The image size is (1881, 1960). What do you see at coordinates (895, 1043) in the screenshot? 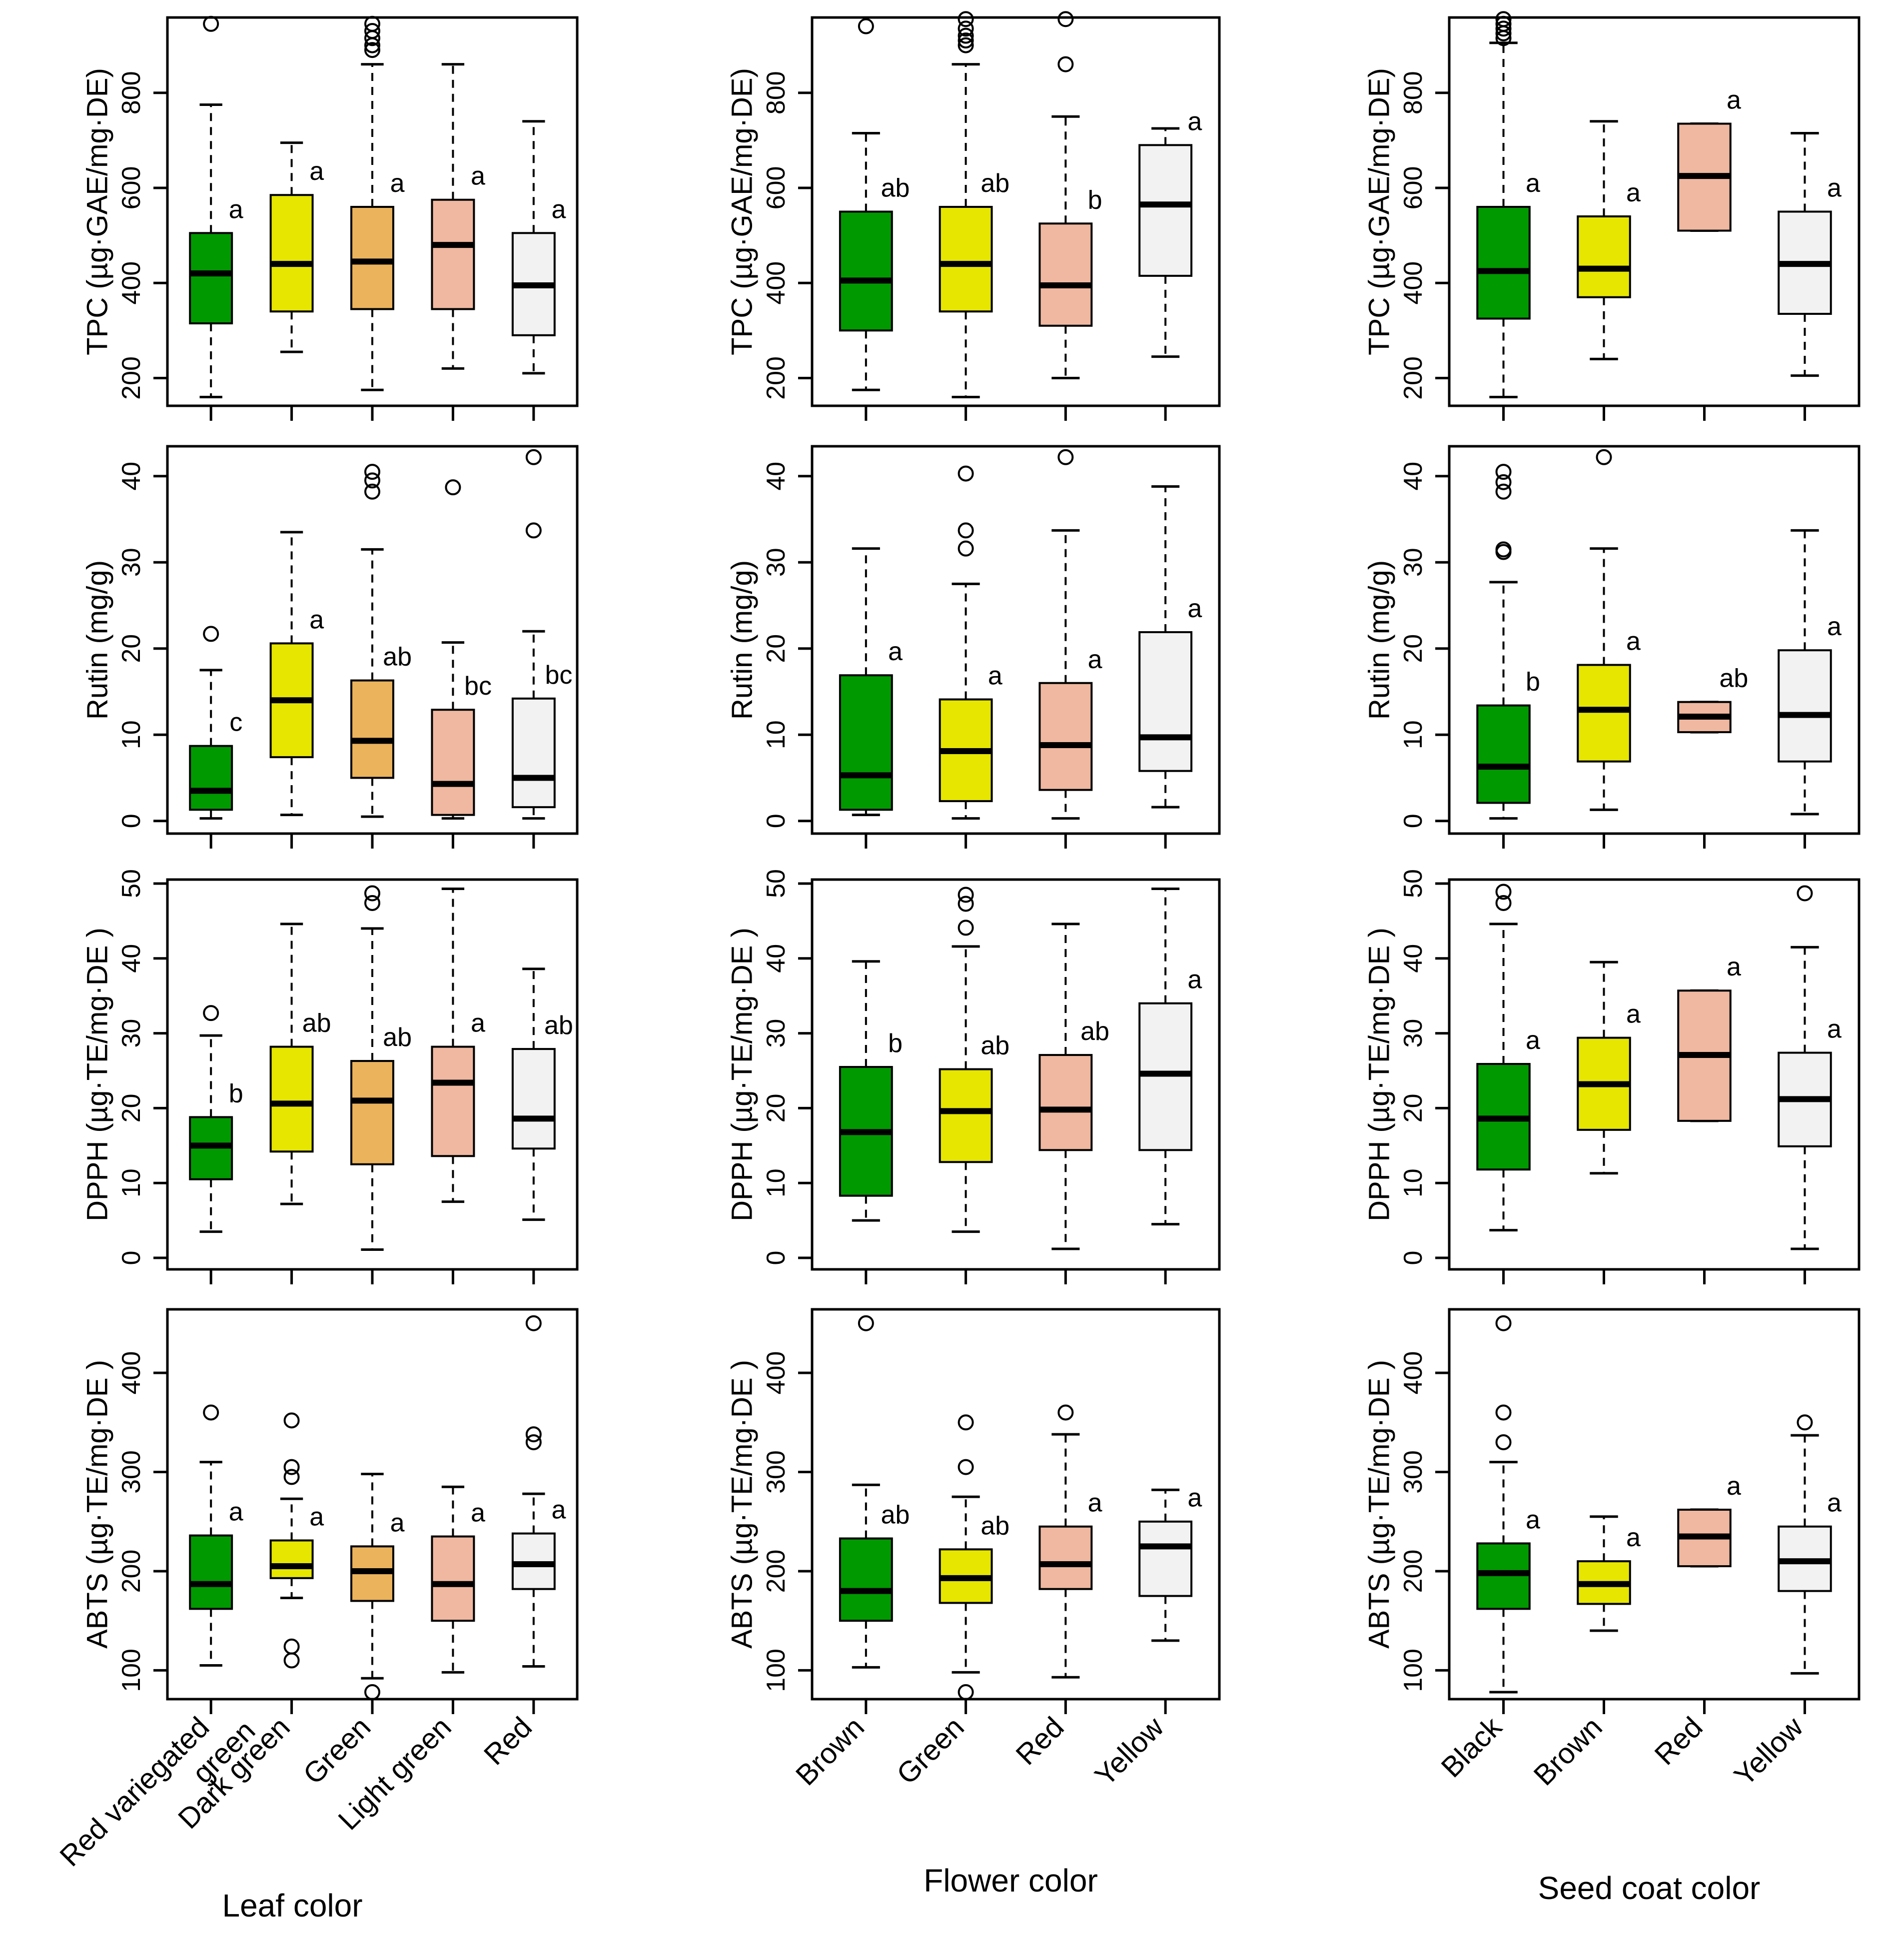
I see `significance-letter: b` at bounding box center [895, 1043].